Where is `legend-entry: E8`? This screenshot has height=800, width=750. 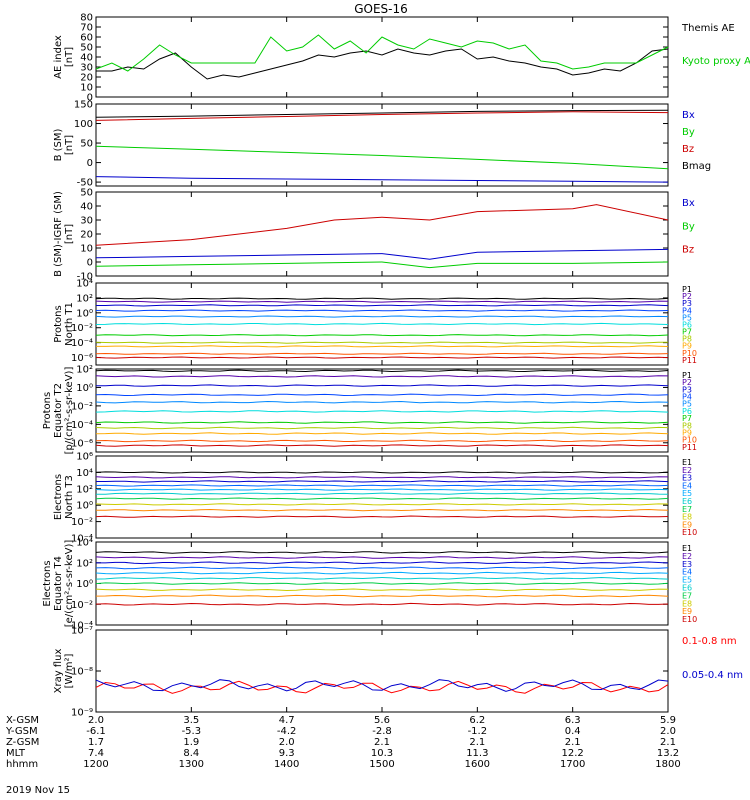 legend-entry: E8 is located at coordinates (687, 603).